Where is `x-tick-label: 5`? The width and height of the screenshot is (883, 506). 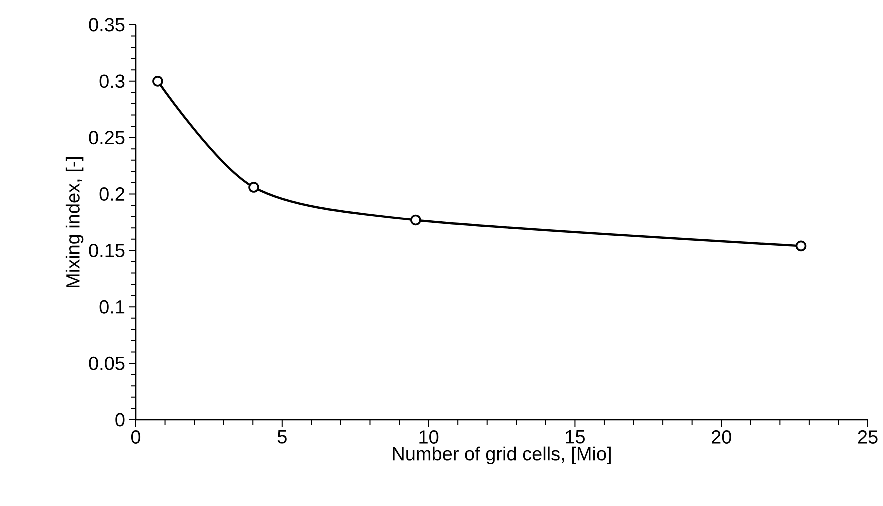
x-tick-label: 5 is located at coordinates (282, 437).